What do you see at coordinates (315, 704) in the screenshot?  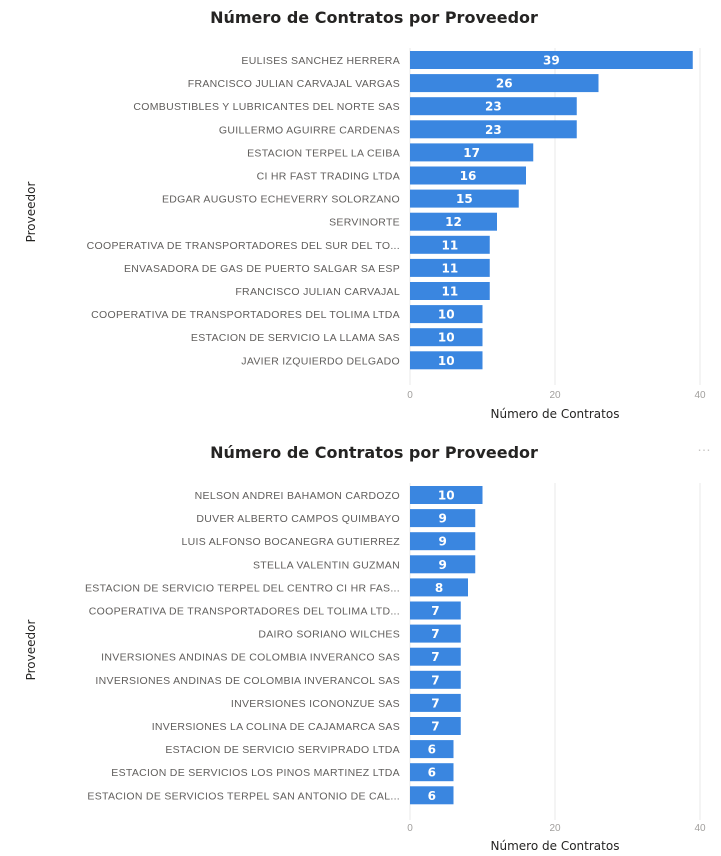 I see `category-label: INVERSIONES ICONONZUE SAS` at bounding box center [315, 704].